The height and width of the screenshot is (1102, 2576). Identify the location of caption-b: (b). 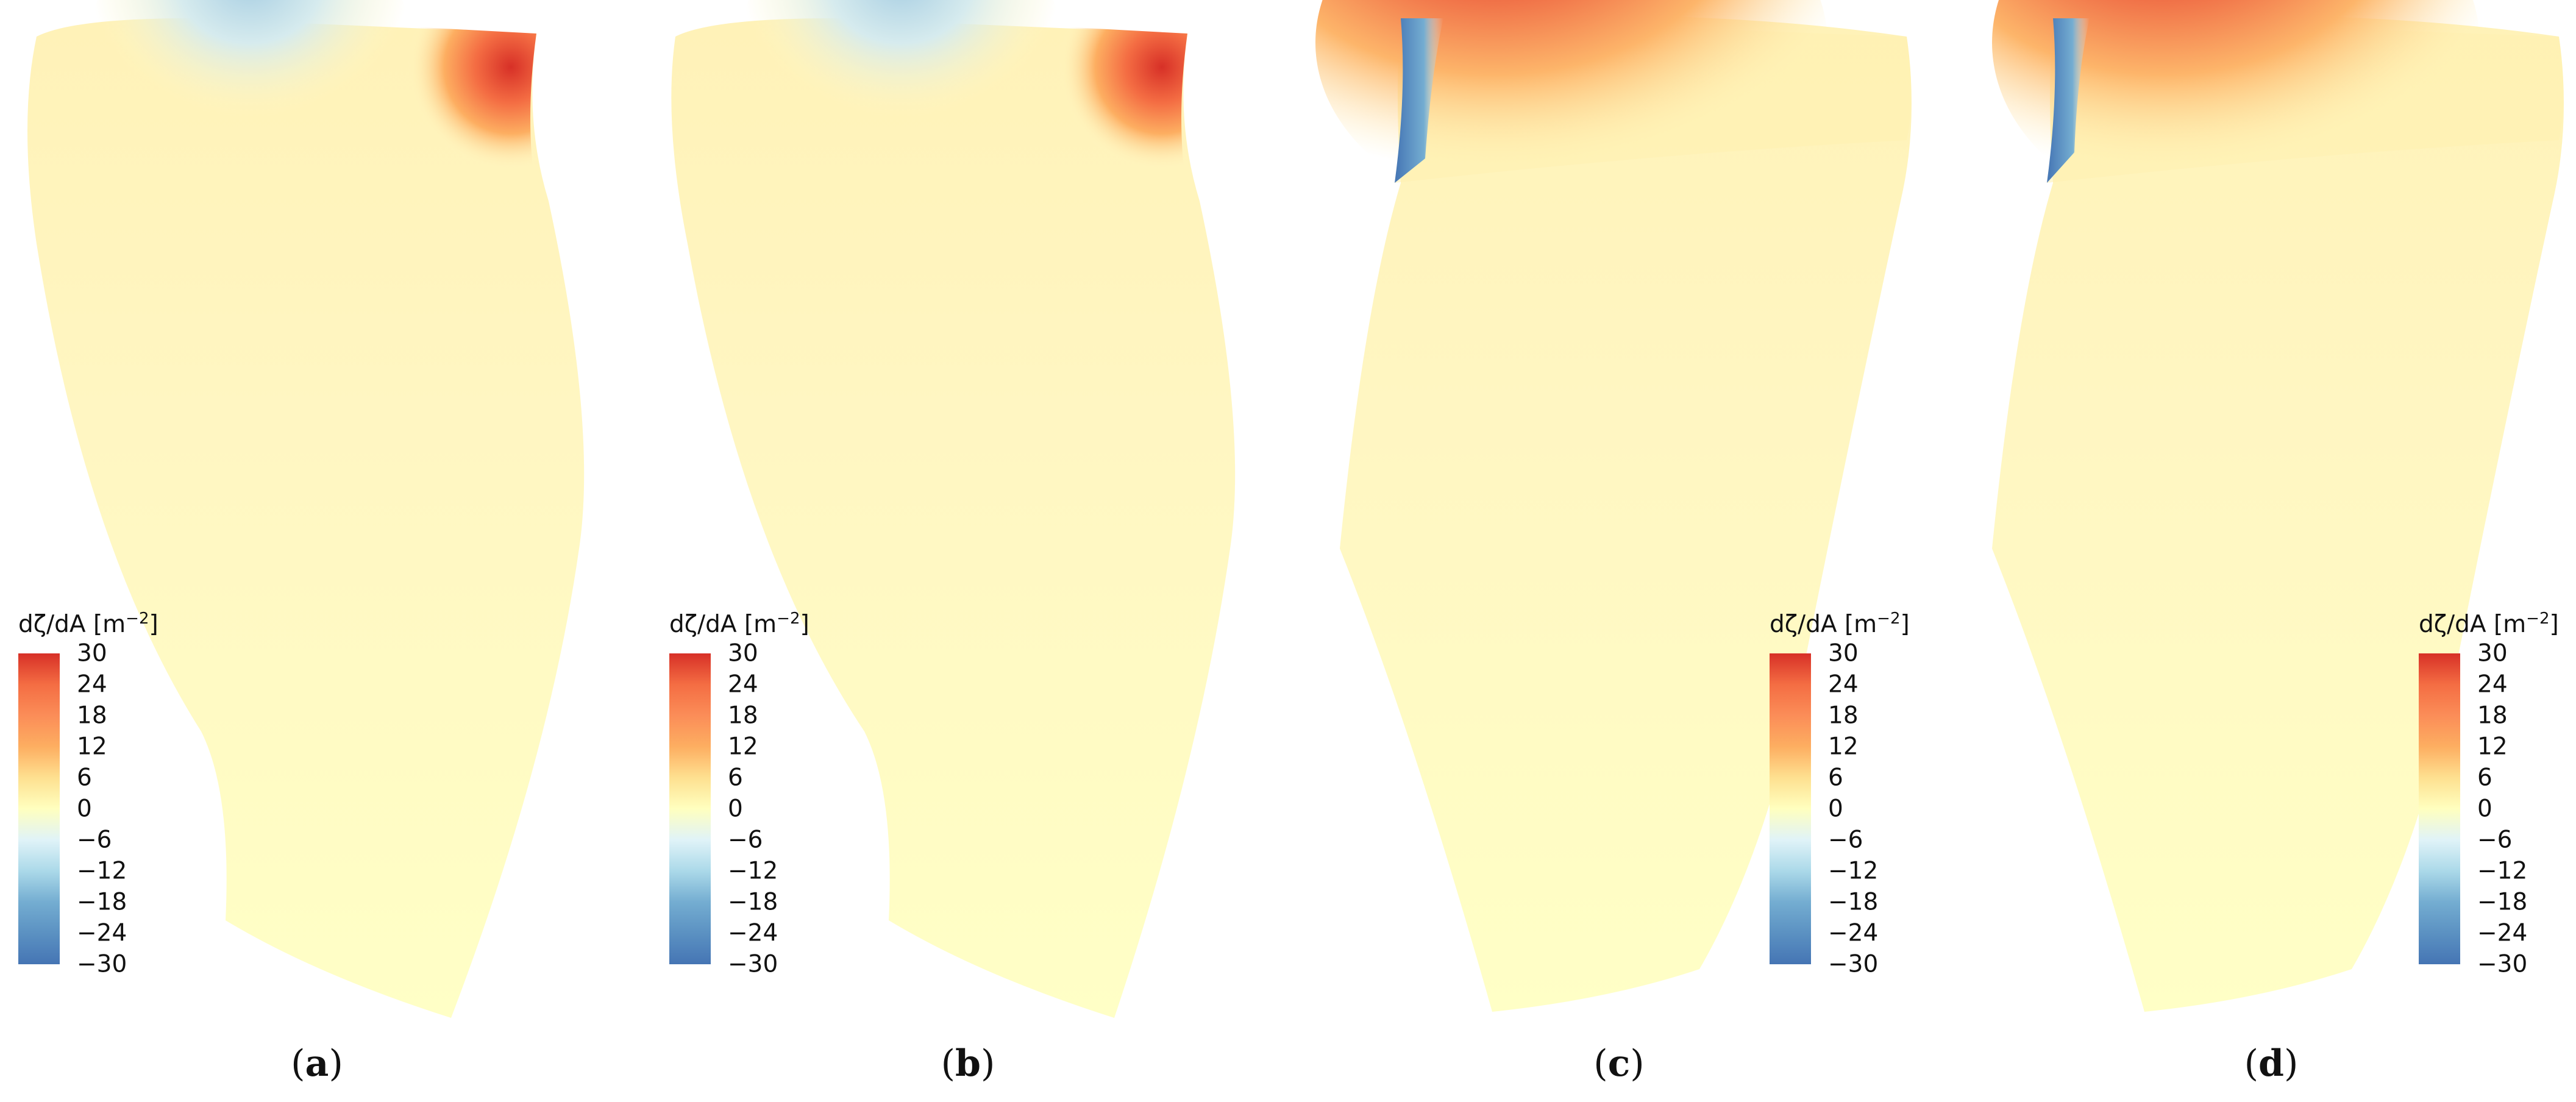
(968, 1063).